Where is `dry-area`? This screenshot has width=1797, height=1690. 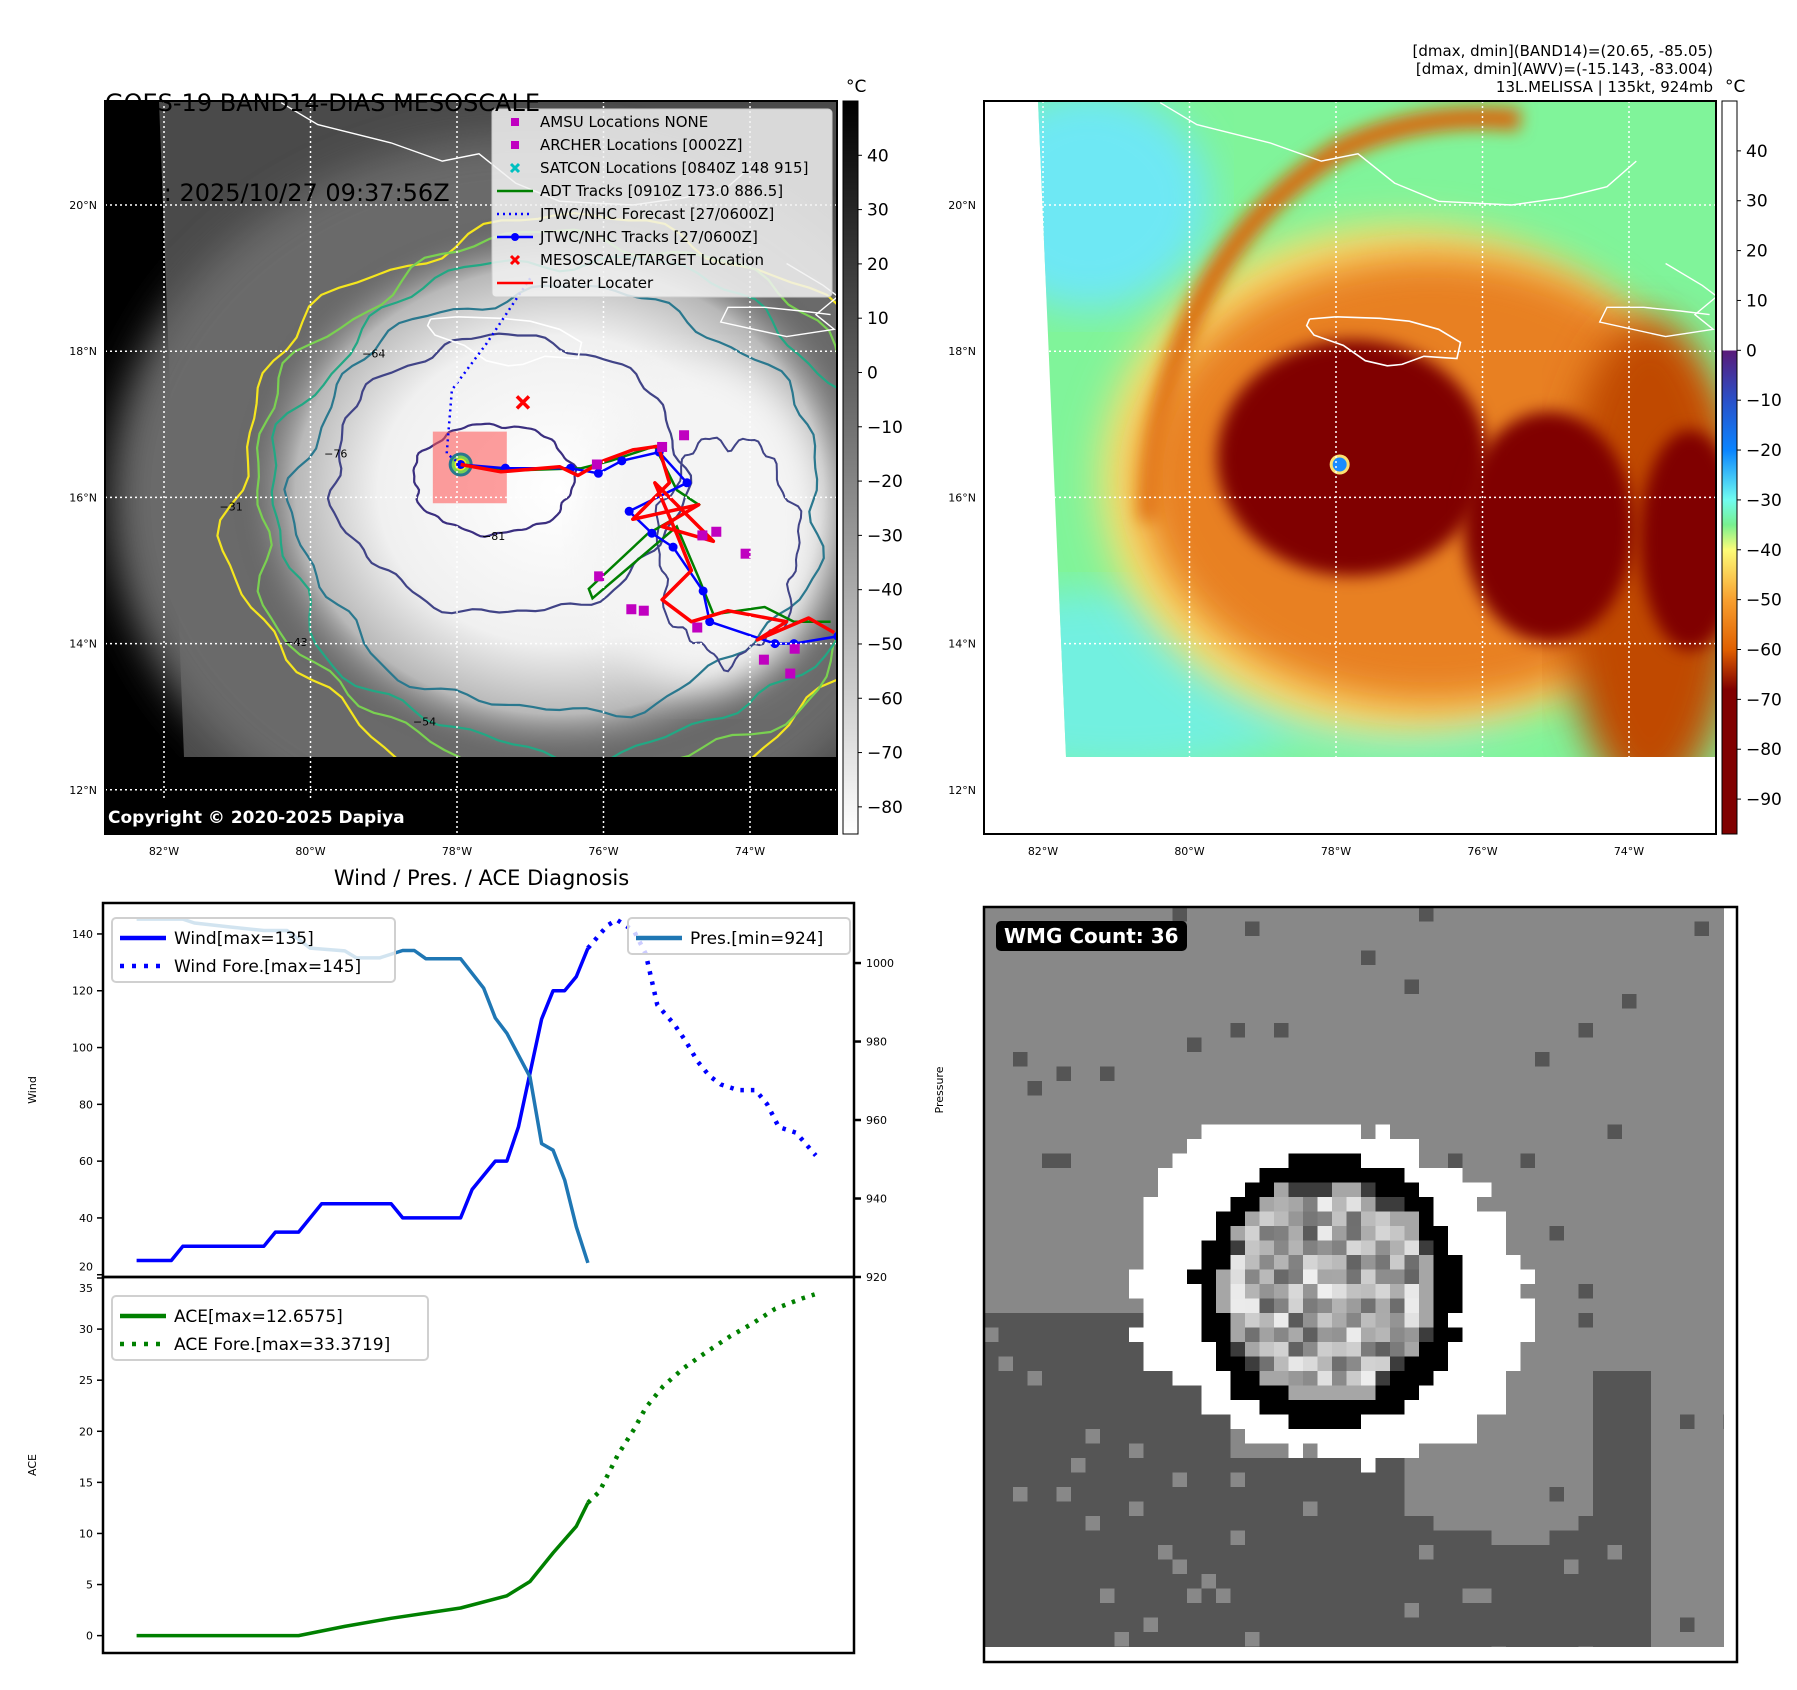 dry-area is located at coordinates (1124, 205).